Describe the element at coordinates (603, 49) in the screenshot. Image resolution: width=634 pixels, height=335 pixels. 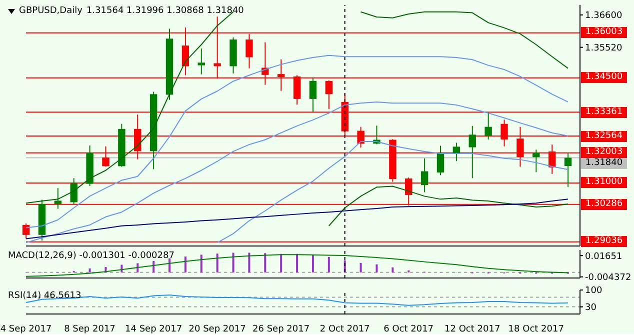
I see `y-tick-label: 1.35520` at that location.